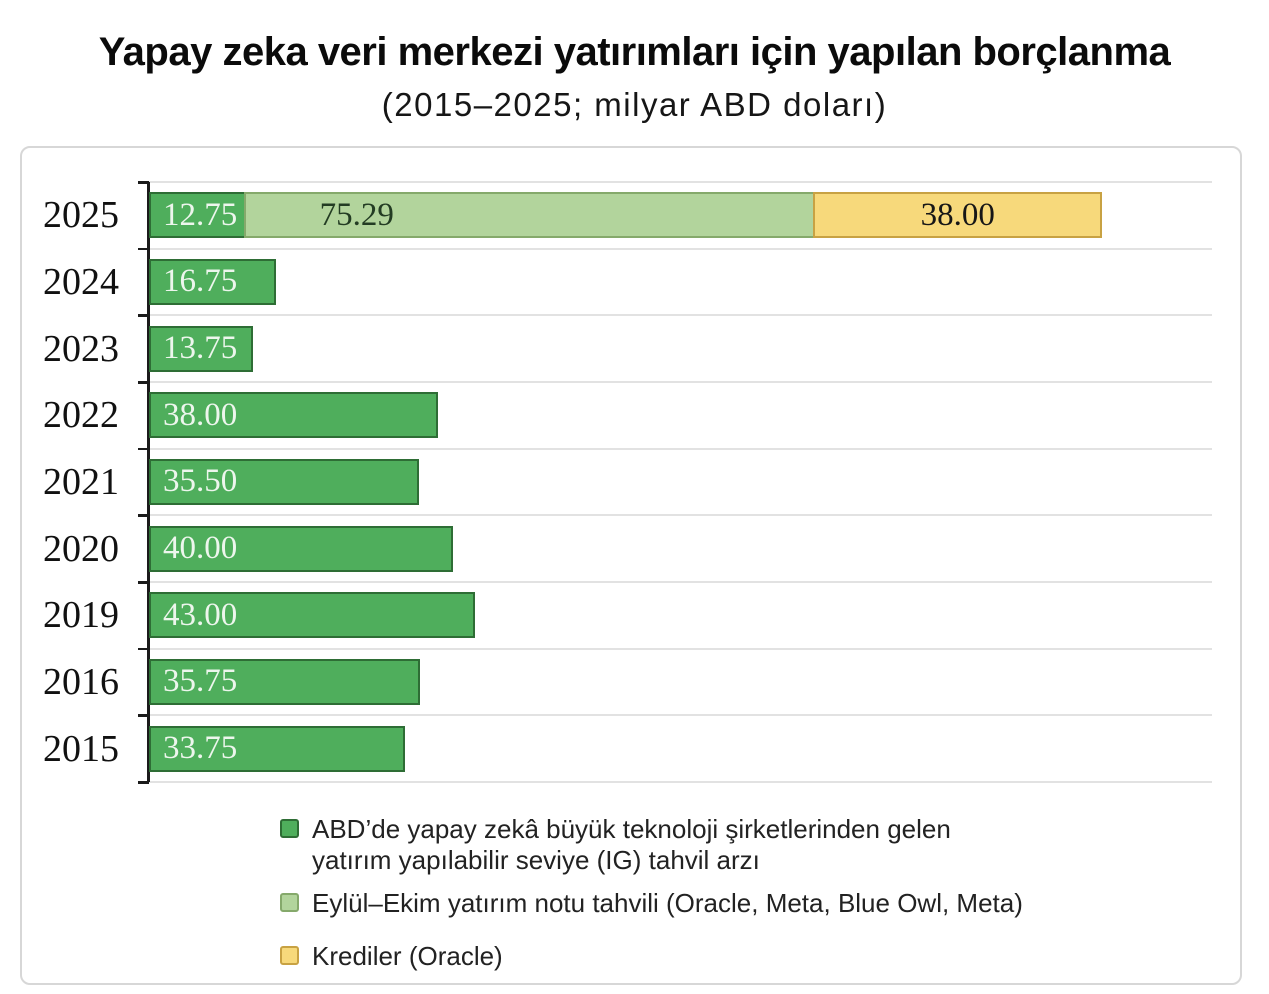  What do you see at coordinates (680, 482) in the screenshot?
I see `bar-stack: 35.50` at bounding box center [680, 482].